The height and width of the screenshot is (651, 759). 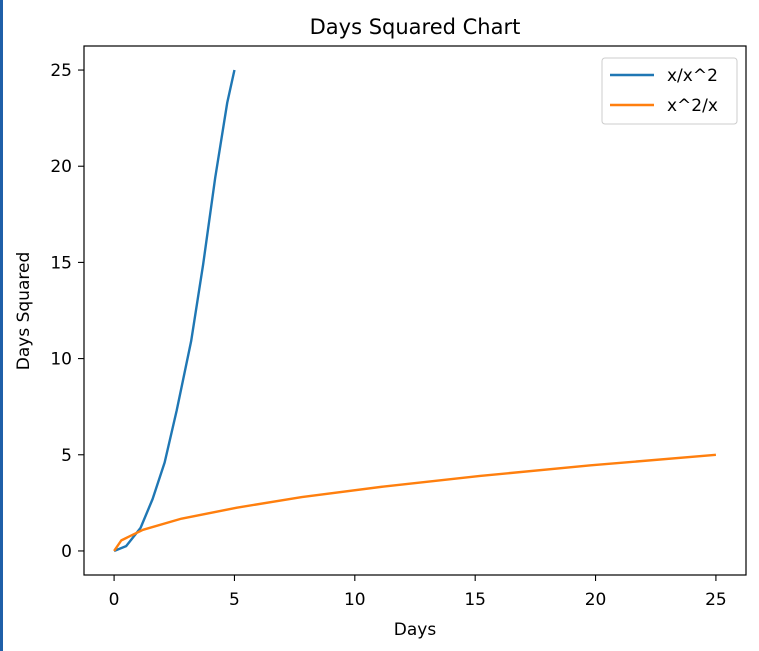 I want to click on y-tick-label: 5, so click(x=66, y=456).